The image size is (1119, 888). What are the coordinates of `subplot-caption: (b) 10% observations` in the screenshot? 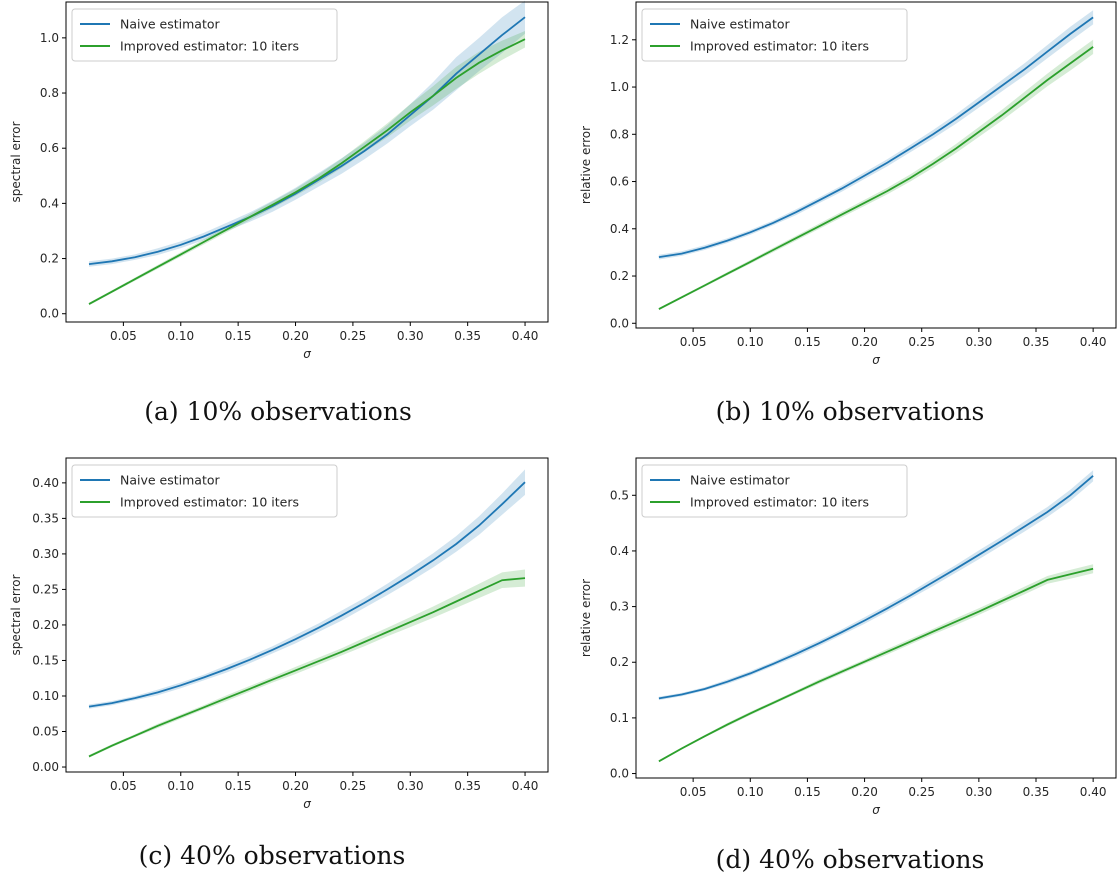 It's located at (850, 411).